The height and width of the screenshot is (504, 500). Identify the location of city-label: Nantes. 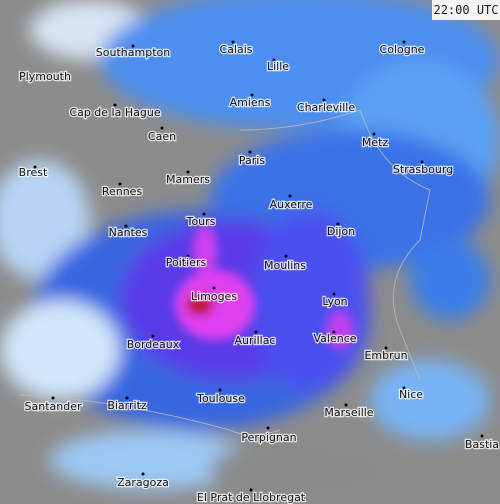
(128, 232).